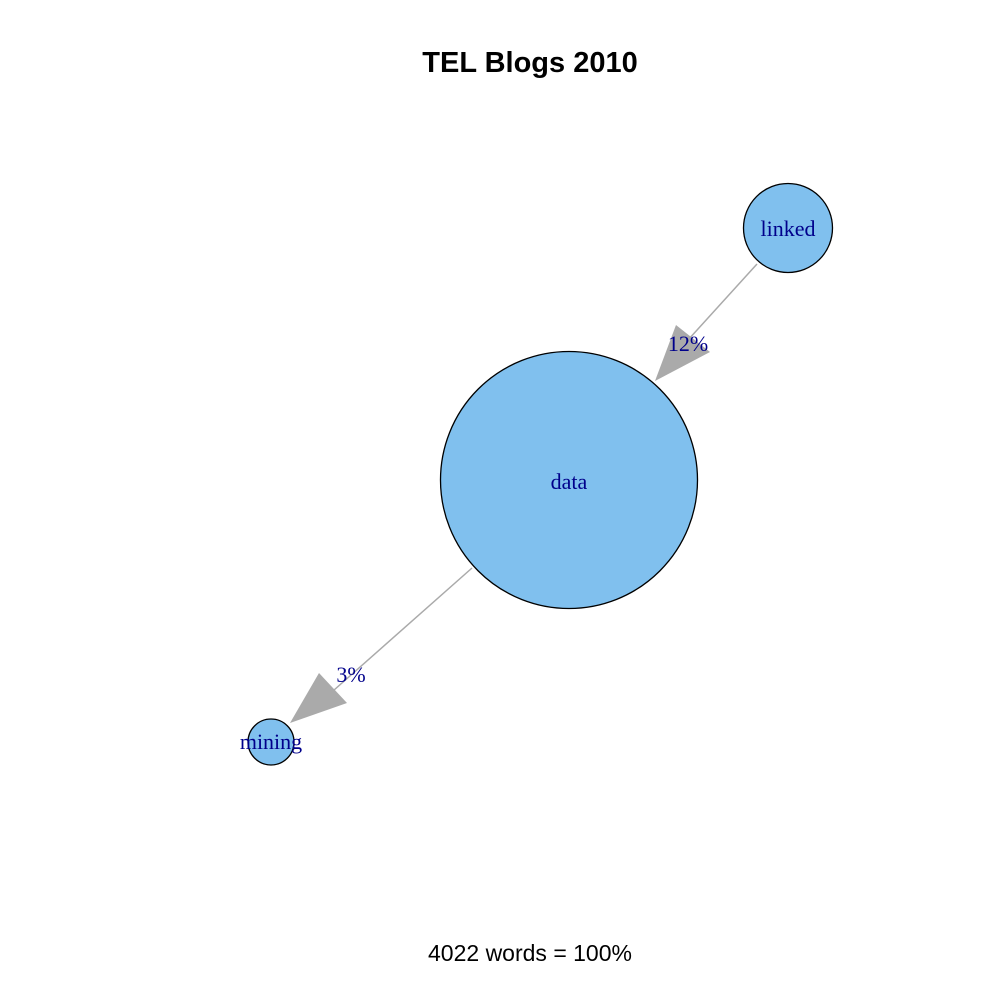  Describe the element at coordinates (688, 343) in the screenshot. I see `edge-label: 12%` at that location.